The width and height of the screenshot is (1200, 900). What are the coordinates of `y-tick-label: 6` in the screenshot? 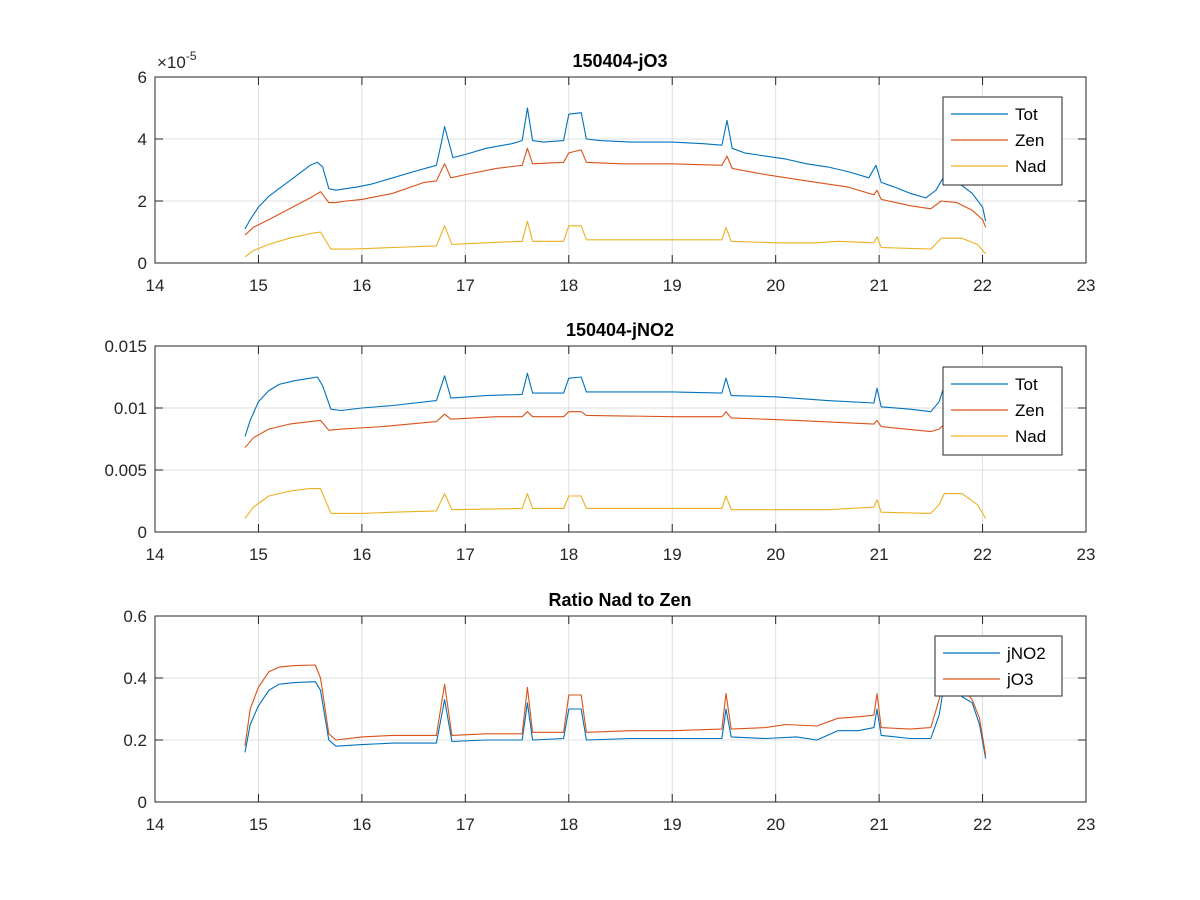 It's located at (142, 77).